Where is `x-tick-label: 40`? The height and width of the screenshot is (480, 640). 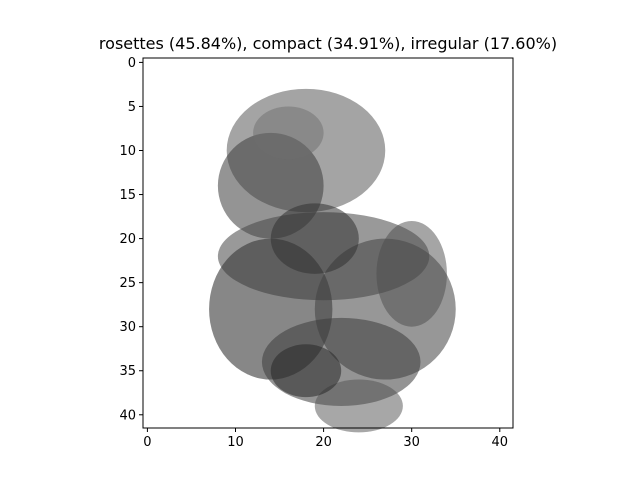
x-tick-label: 40 is located at coordinates (500, 442).